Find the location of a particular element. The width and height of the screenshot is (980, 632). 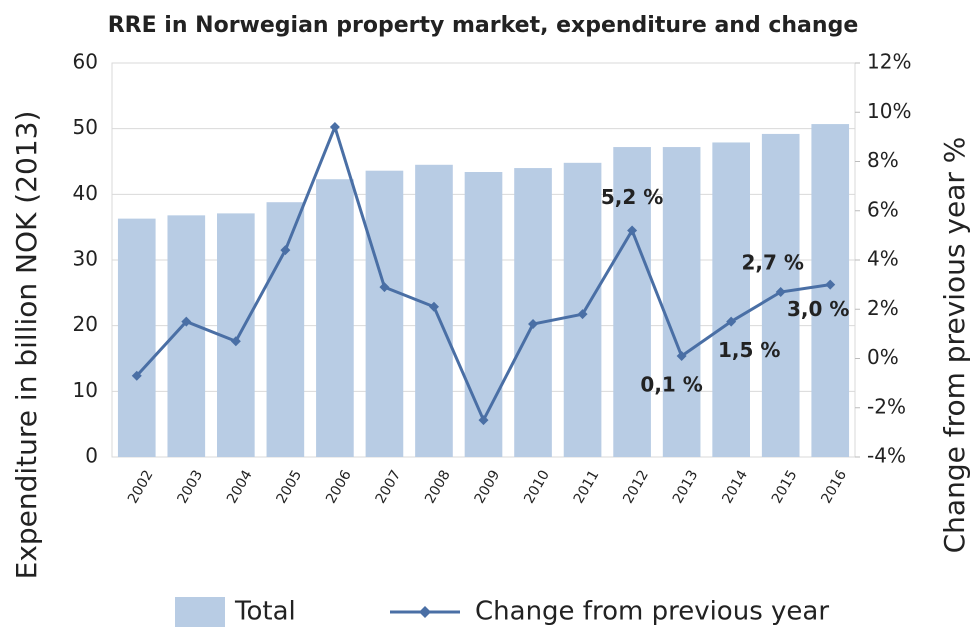

y-tick-label: 40 is located at coordinates (85, 193).